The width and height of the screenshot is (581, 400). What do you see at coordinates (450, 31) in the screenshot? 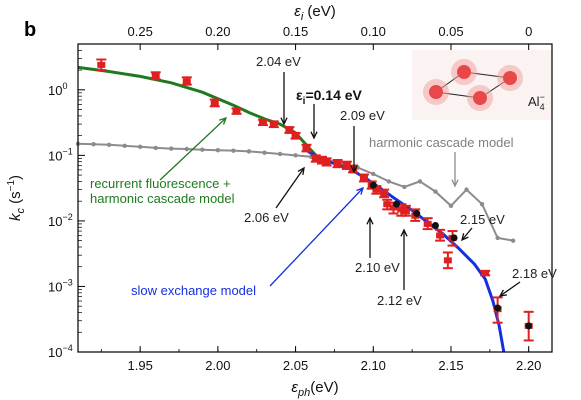
I see `top-tick-label: 0.05` at bounding box center [450, 31].